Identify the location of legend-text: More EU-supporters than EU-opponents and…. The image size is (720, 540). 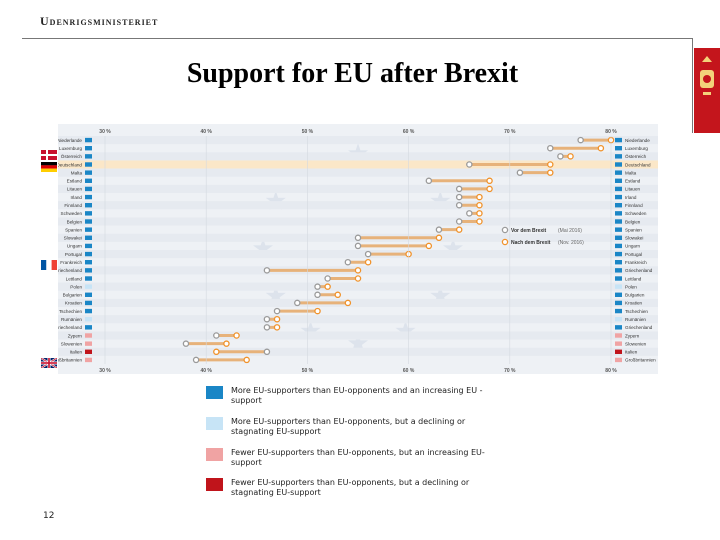
(357, 395).